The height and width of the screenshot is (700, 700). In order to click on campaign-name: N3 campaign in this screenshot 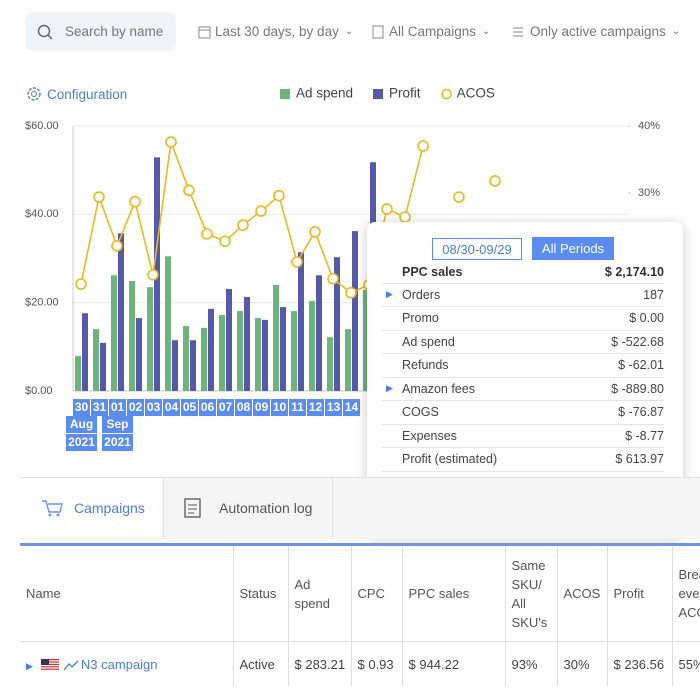, I will do `click(119, 664)`.